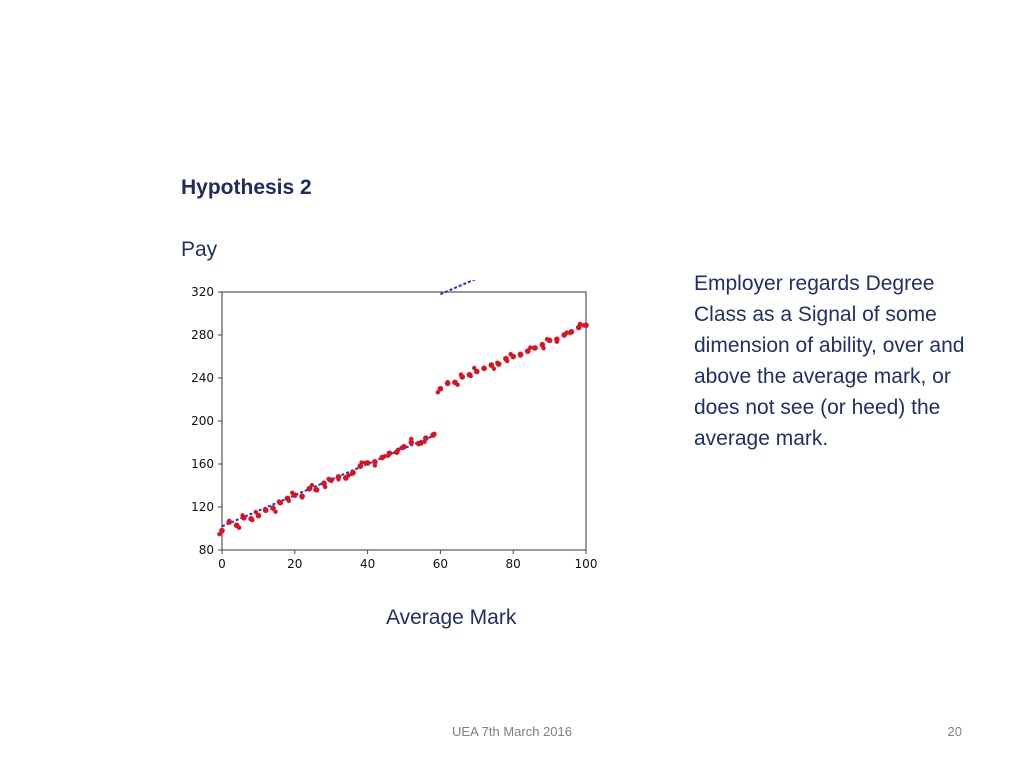  I want to click on fit-line-60-and-above, so click(458, 288).